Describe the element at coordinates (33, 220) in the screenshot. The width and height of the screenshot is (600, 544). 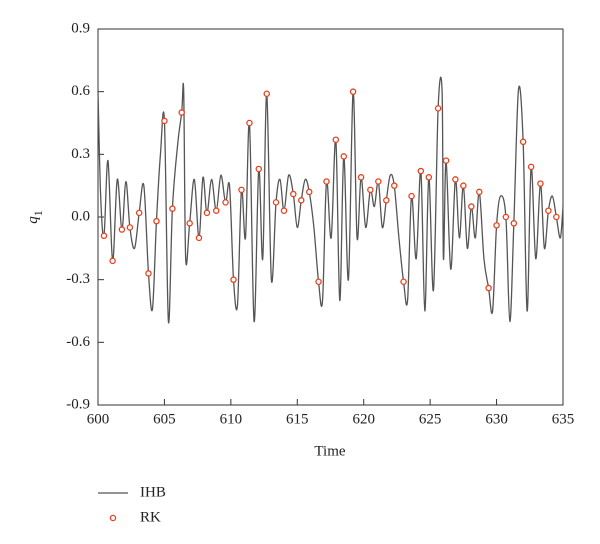
I see `y-label-symbol: q` at that location.